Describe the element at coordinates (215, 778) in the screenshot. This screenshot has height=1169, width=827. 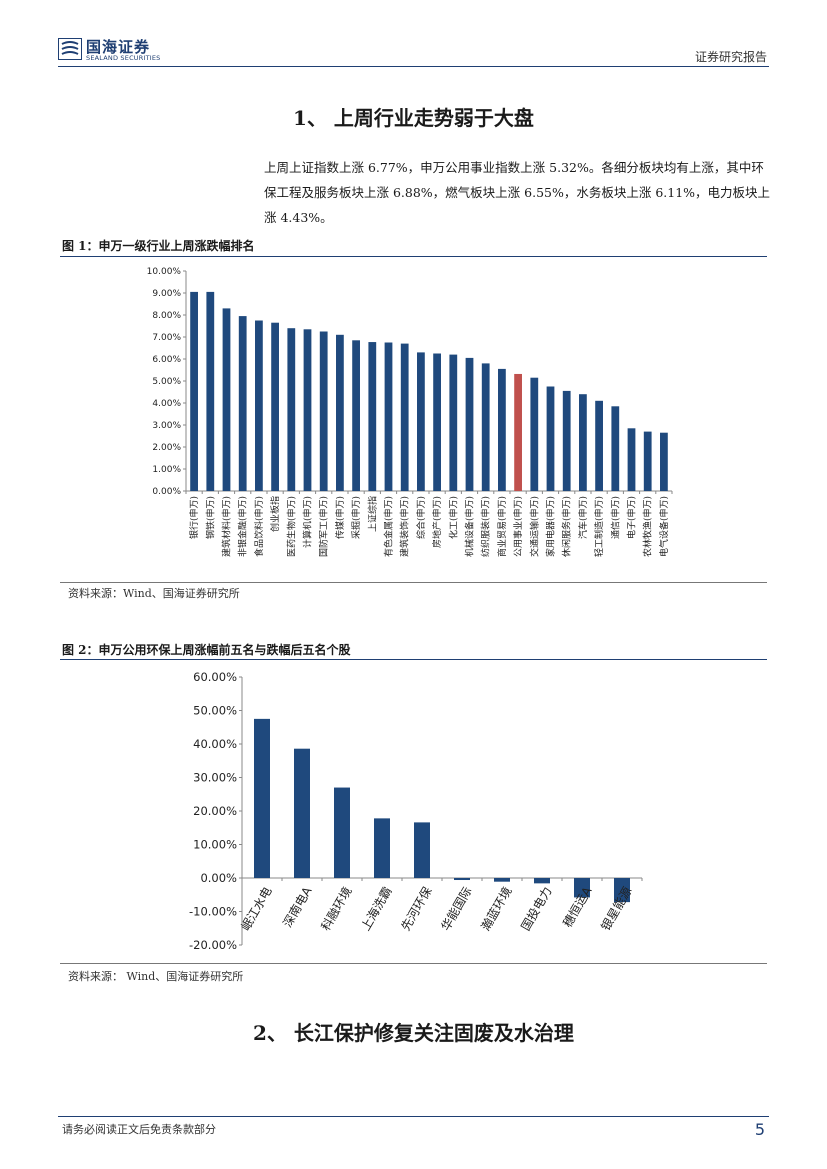
I see `y-tick-label: 30.00%` at that location.